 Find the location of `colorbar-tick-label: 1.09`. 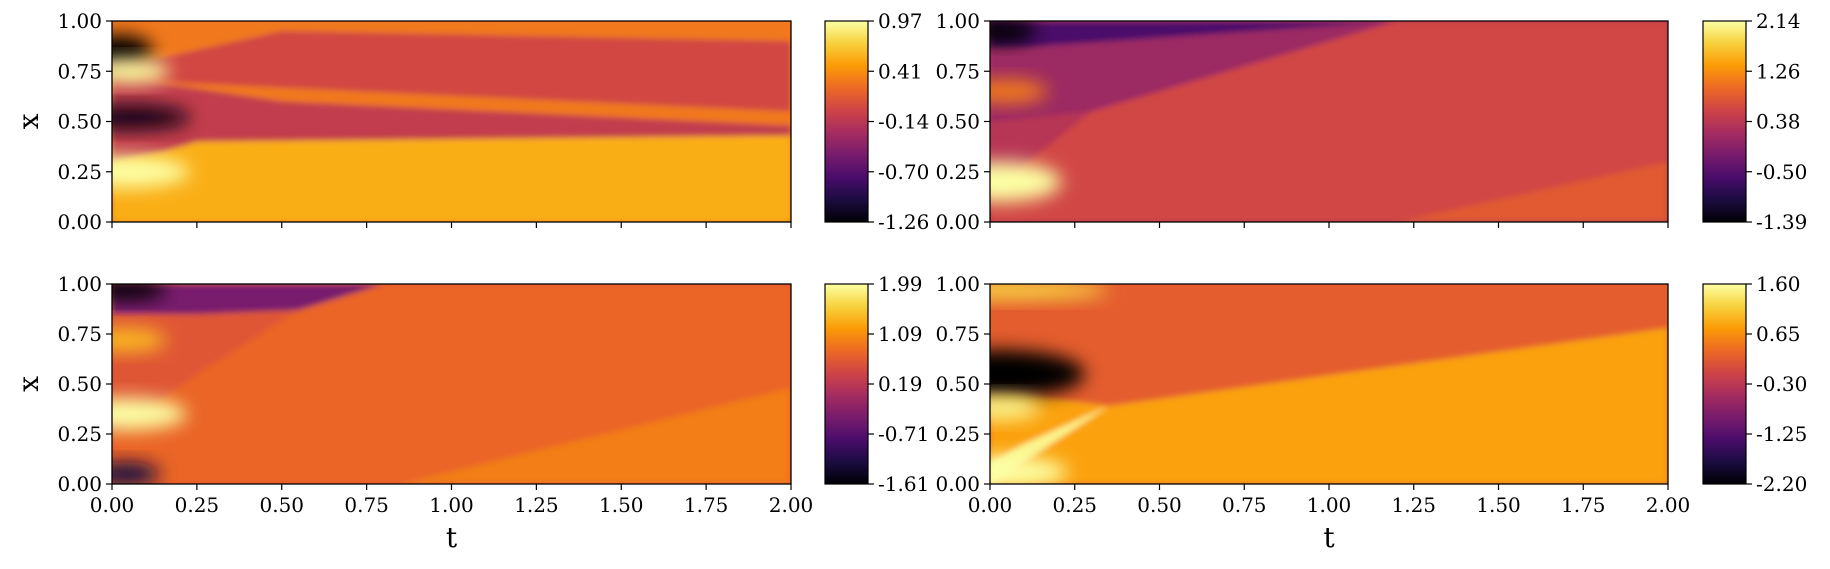

colorbar-tick-label: 1.09 is located at coordinates (900, 334).